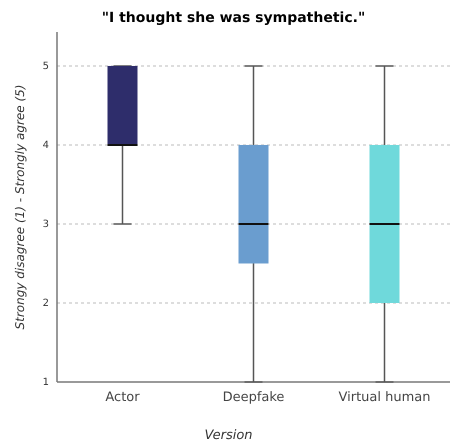 This screenshot has height=445, width=450. What do you see at coordinates (384, 398) in the screenshot?
I see `x-tick-label: Virtual human` at bounding box center [384, 398].